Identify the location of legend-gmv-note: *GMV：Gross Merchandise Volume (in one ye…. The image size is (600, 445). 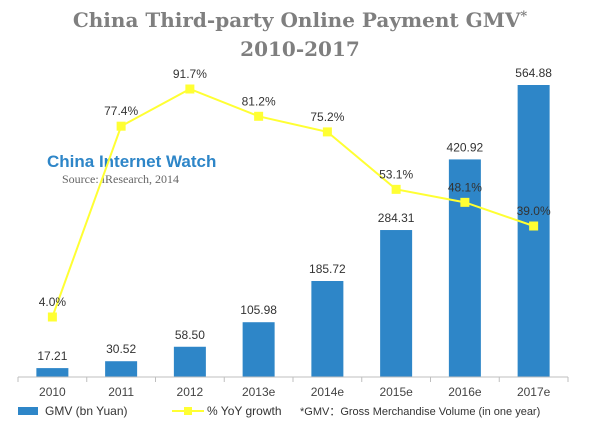
(420, 412).